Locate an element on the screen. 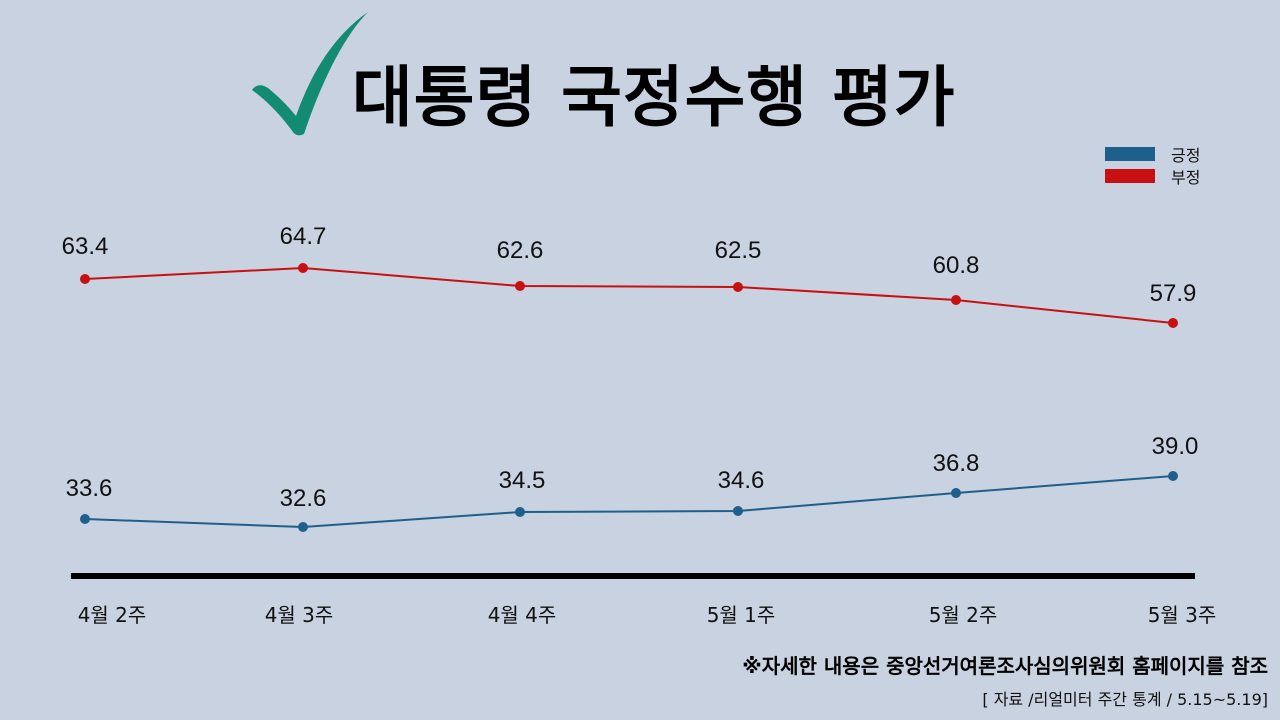  series-positive-labels: 33.6 32.6 34.5 34.6 36.8 39.0 is located at coordinates (632, 472).